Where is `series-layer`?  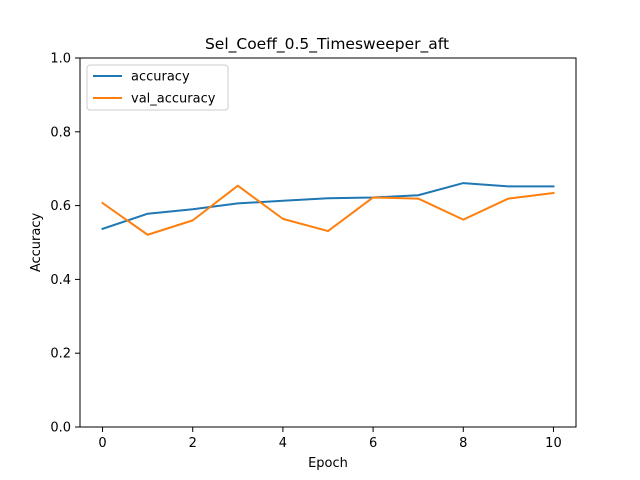
series-layer is located at coordinates (328, 209).